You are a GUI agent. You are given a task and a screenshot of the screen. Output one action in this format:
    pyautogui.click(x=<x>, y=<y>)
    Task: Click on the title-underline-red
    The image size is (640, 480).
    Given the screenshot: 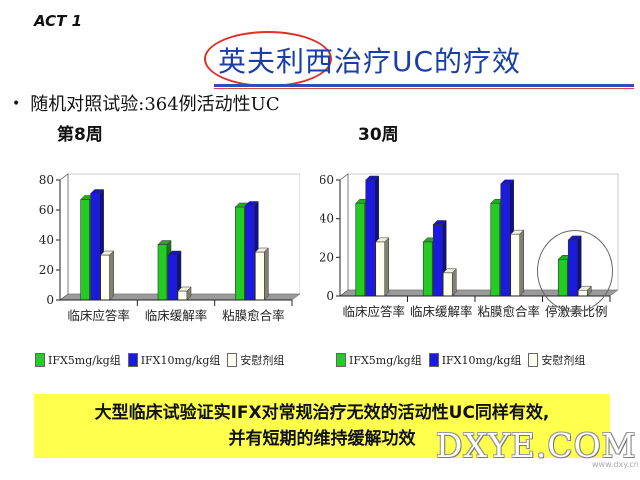 What is the action you would take?
    pyautogui.click(x=424, y=88)
    